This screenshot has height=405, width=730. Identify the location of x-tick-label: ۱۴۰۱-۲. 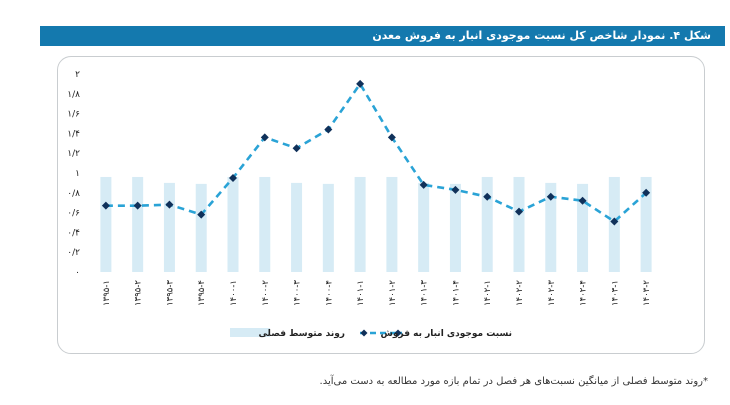
(393, 293).